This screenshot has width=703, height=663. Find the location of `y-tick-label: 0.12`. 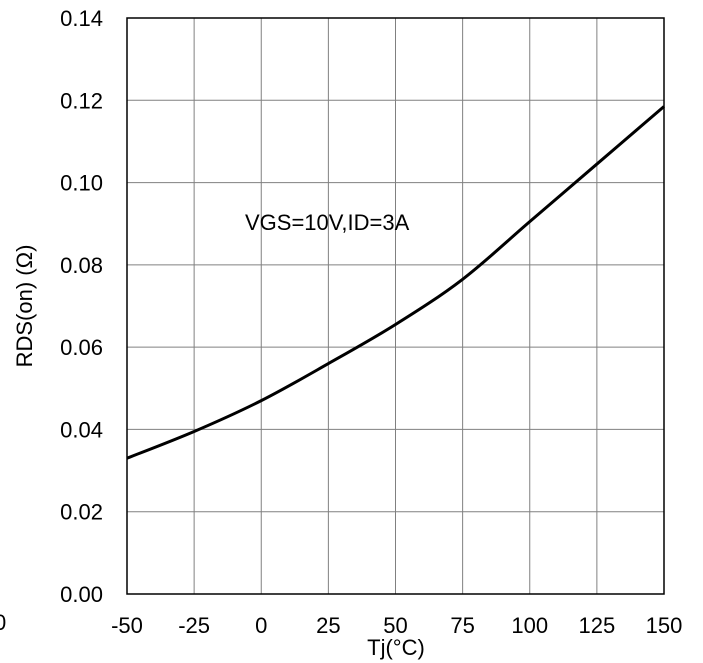

y-tick-label: 0.12 is located at coordinates (81, 100).